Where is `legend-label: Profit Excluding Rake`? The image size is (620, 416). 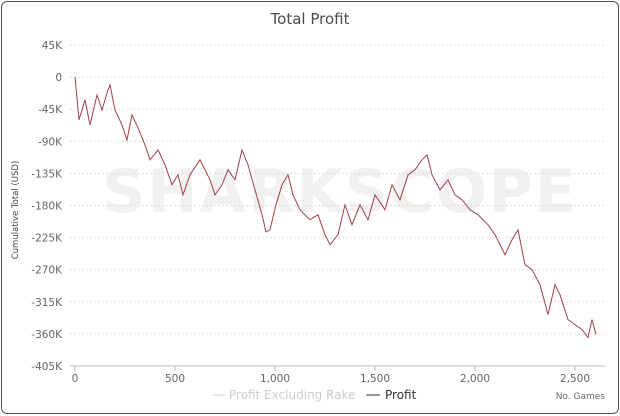
legend-label: Profit Excluding Rake is located at coordinates (292, 395).